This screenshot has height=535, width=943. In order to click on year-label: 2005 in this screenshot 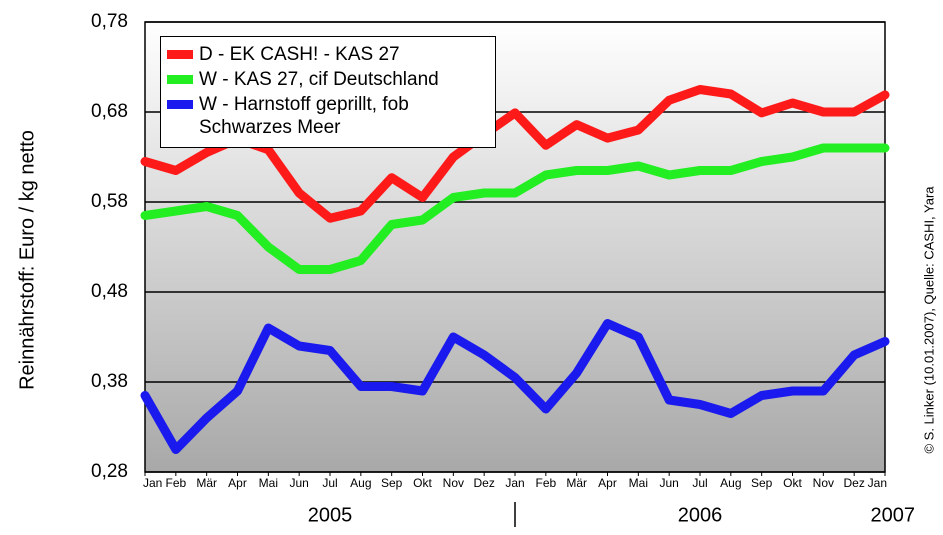, I will do `click(330, 515)`.